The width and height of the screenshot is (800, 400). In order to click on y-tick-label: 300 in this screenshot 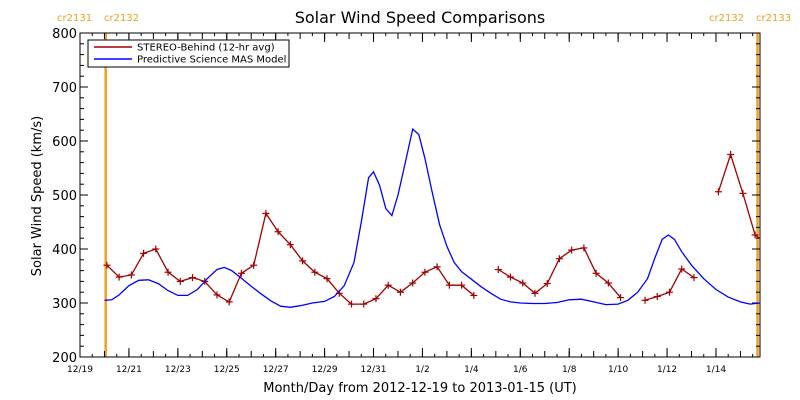, I will do `click(64, 304)`.